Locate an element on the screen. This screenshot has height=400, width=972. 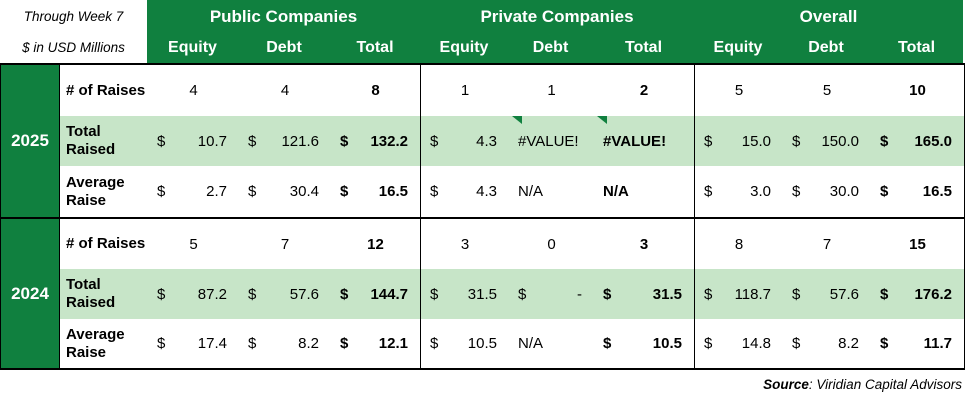
table-cell: $3.0 is located at coordinates (737, 191).